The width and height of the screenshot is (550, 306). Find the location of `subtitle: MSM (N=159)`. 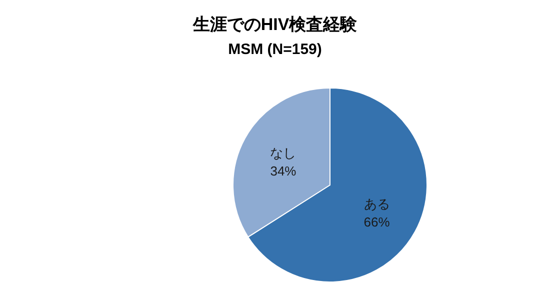

subtitle: MSM (N=159) is located at coordinates (275, 49).